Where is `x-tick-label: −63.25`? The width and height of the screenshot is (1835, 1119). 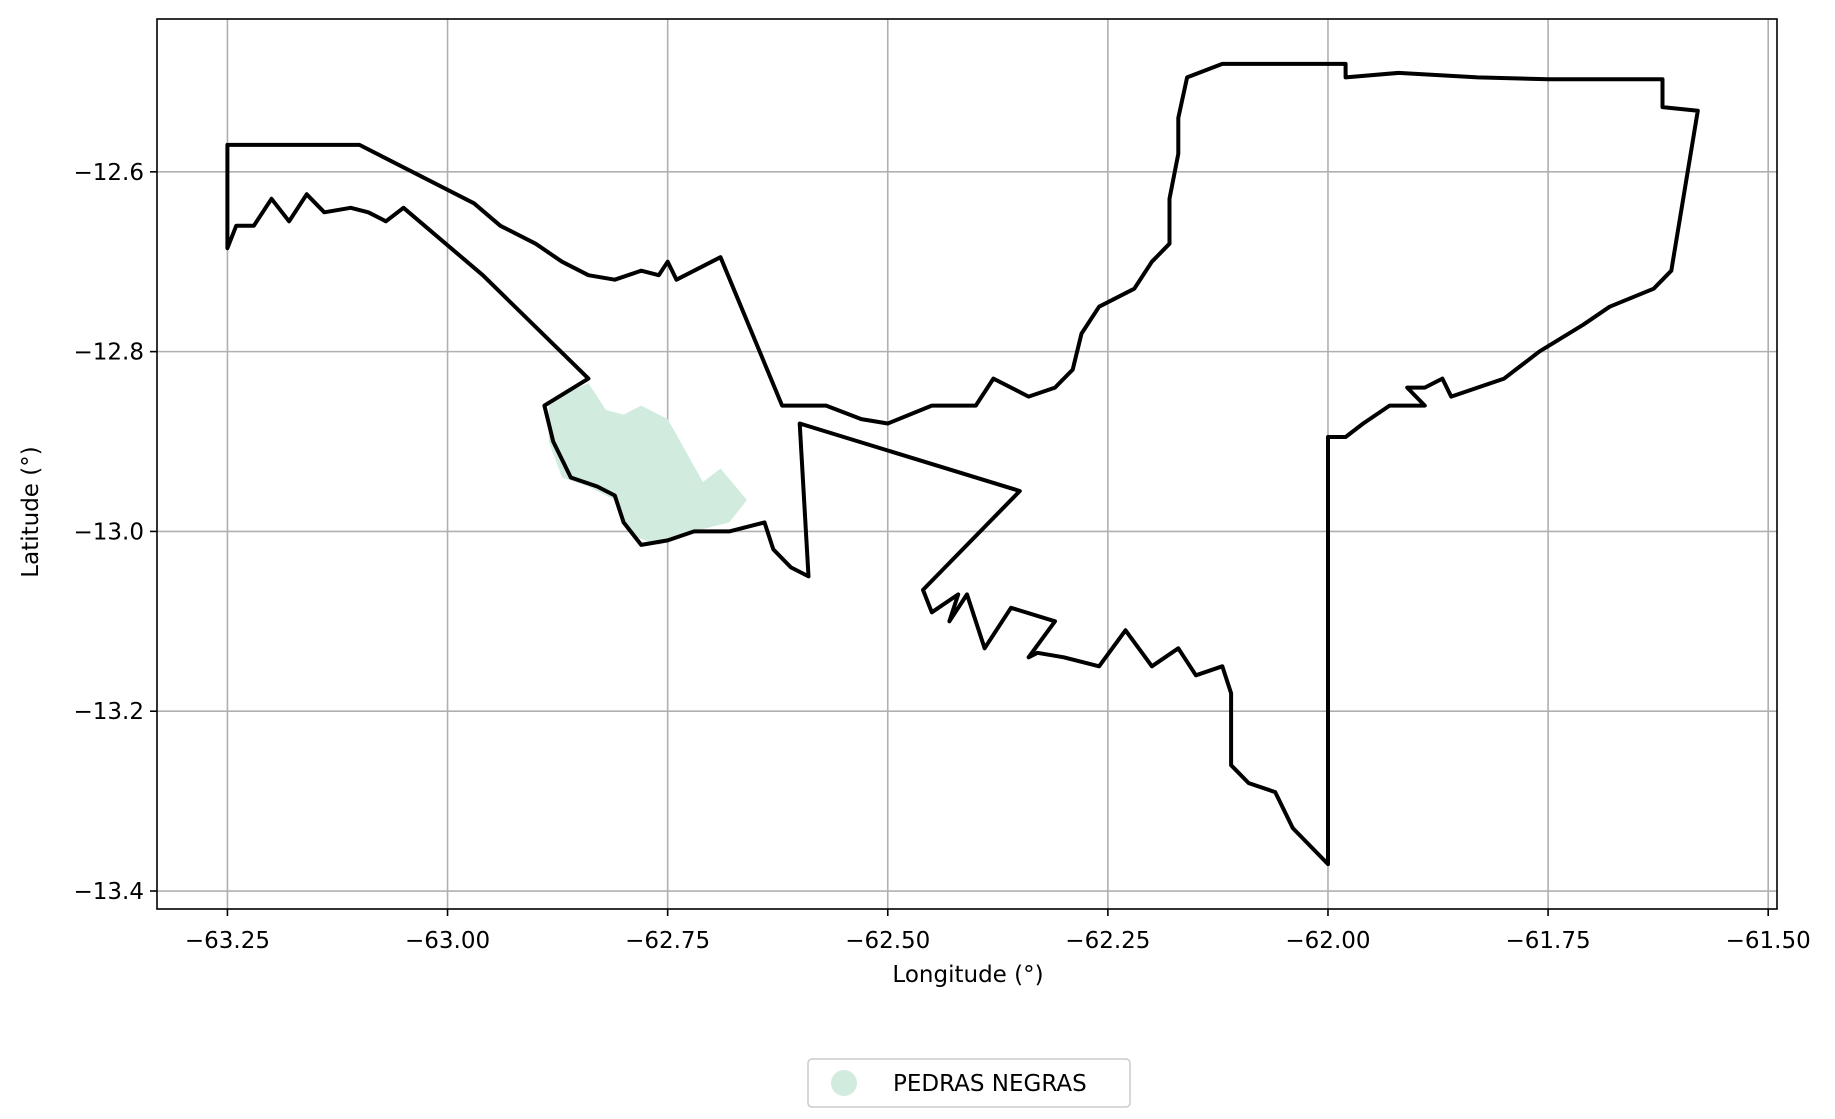 x-tick-label: −63.25 is located at coordinates (227, 941).